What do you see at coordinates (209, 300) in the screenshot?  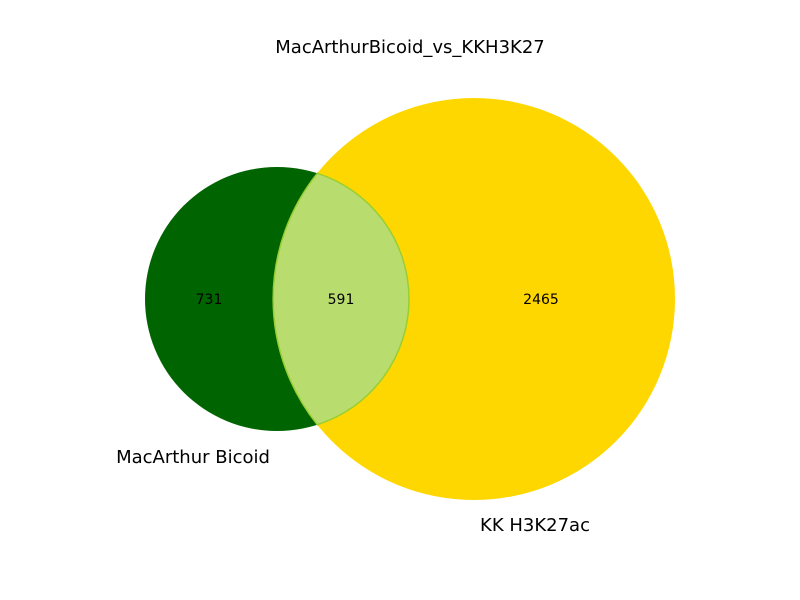 I see `set-a-only-count: 731` at bounding box center [209, 300].